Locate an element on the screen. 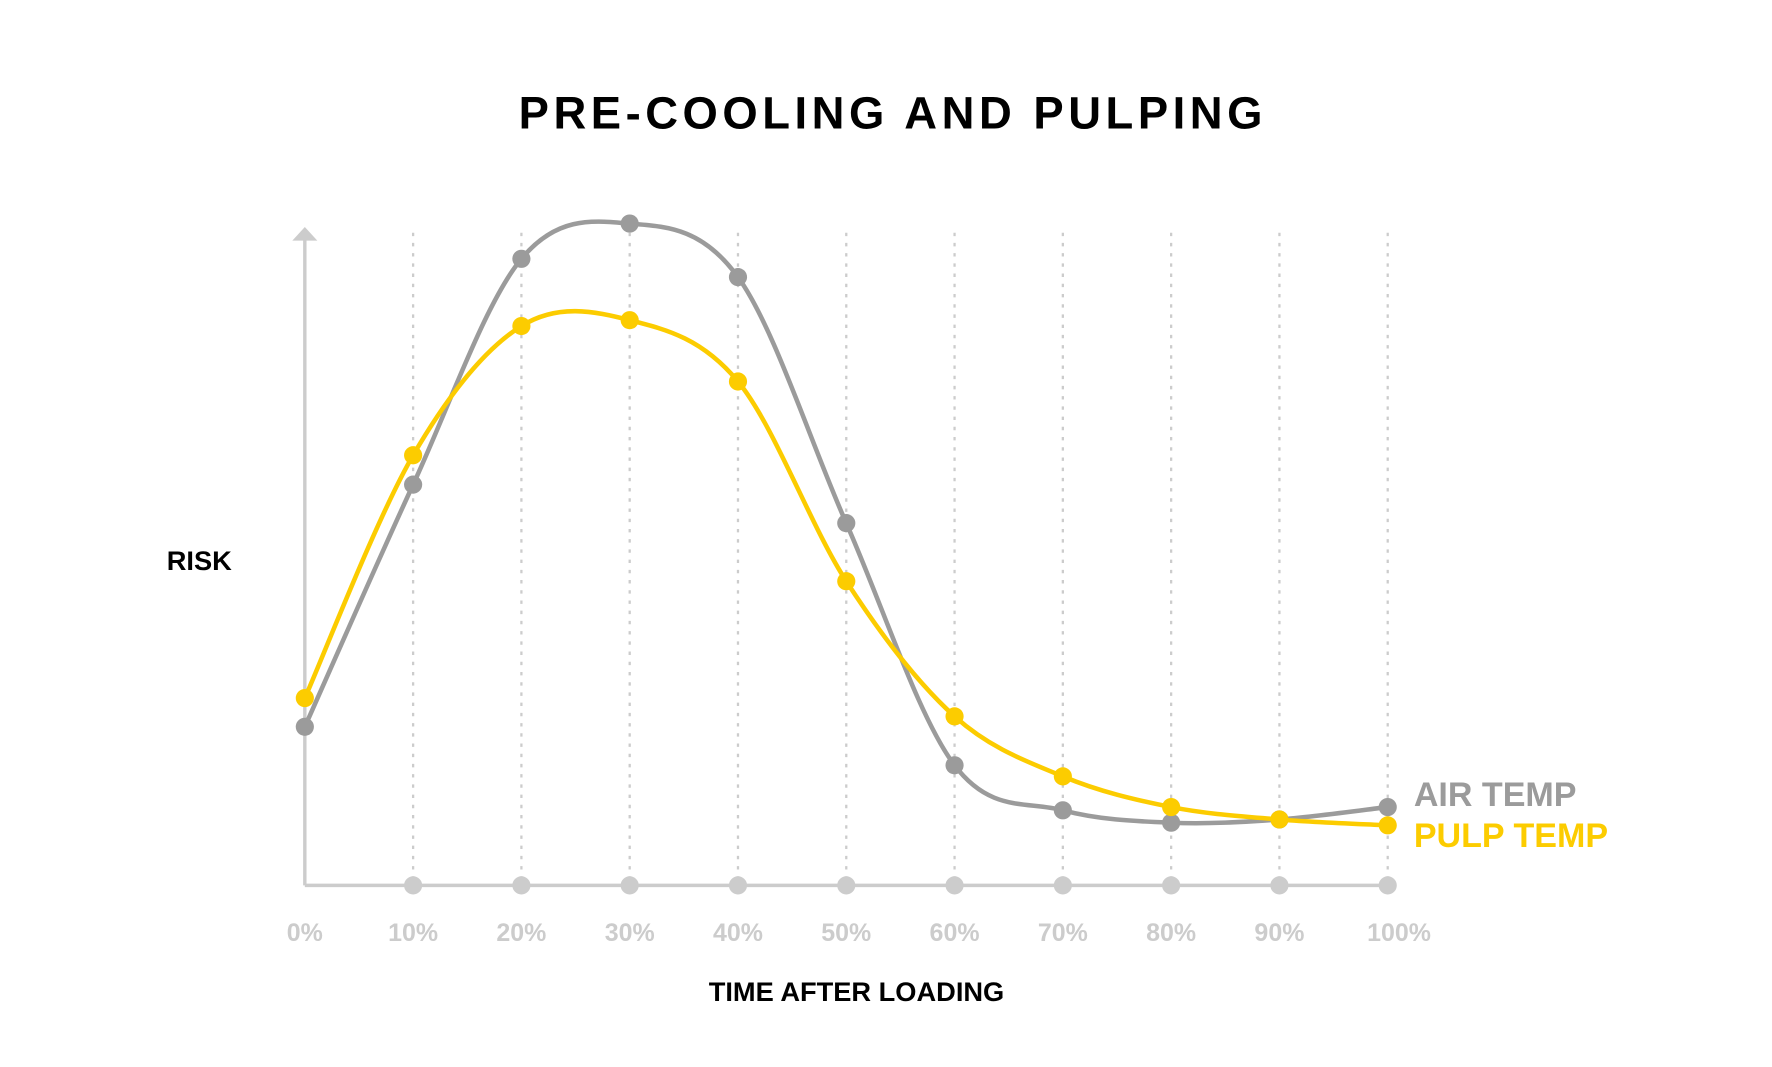 This screenshot has height=1067, width=1772. x-tick-label: 20% is located at coordinates (521, 933).